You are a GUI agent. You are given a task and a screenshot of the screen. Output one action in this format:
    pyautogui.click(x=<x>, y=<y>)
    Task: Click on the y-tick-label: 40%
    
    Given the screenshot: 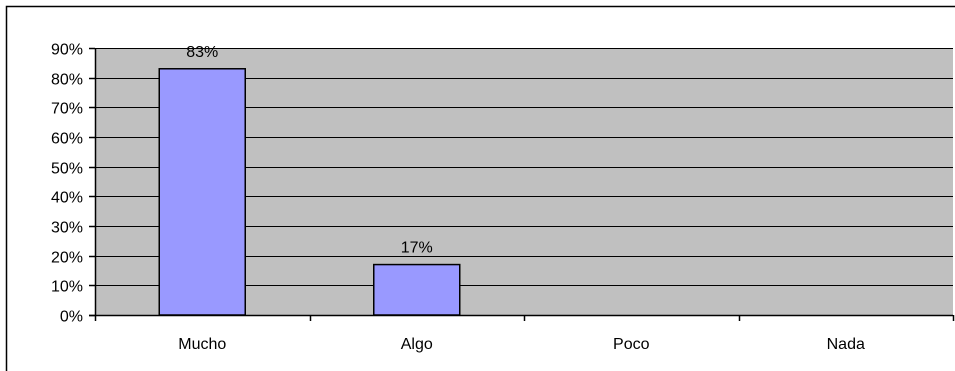 What is the action you would take?
    pyautogui.click(x=67, y=198)
    